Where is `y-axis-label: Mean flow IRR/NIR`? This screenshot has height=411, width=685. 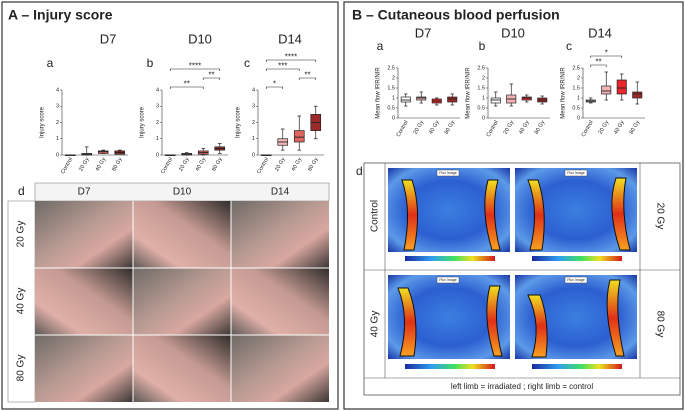 y-axis-label: Mean flow IRR/NIR is located at coordinates (379, 93).